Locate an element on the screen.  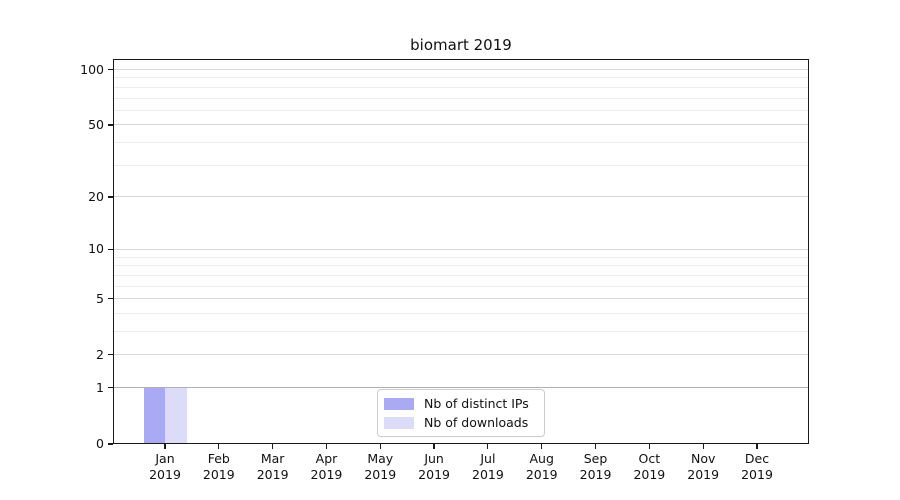
x-axis-tick-label: Jul 2019 is located at coordinates (488, 466).